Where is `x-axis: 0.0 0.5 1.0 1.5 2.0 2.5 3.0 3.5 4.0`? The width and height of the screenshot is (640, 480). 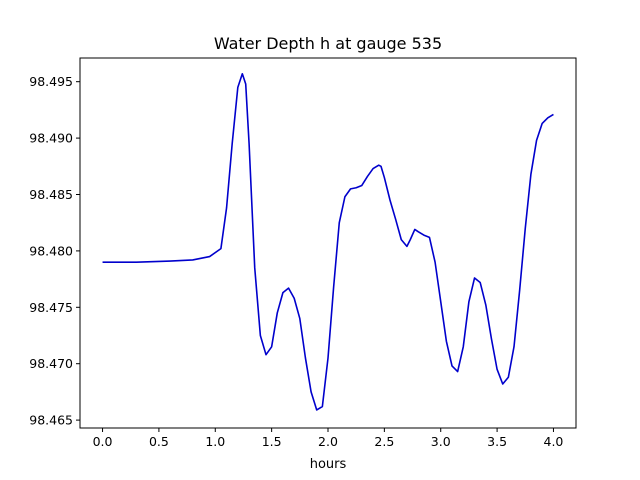
x-axis: 0.0 0.5 1.0 1.5 2.0 2.5 3.0 3.5 4.0 is located at coordinates (328, 438).